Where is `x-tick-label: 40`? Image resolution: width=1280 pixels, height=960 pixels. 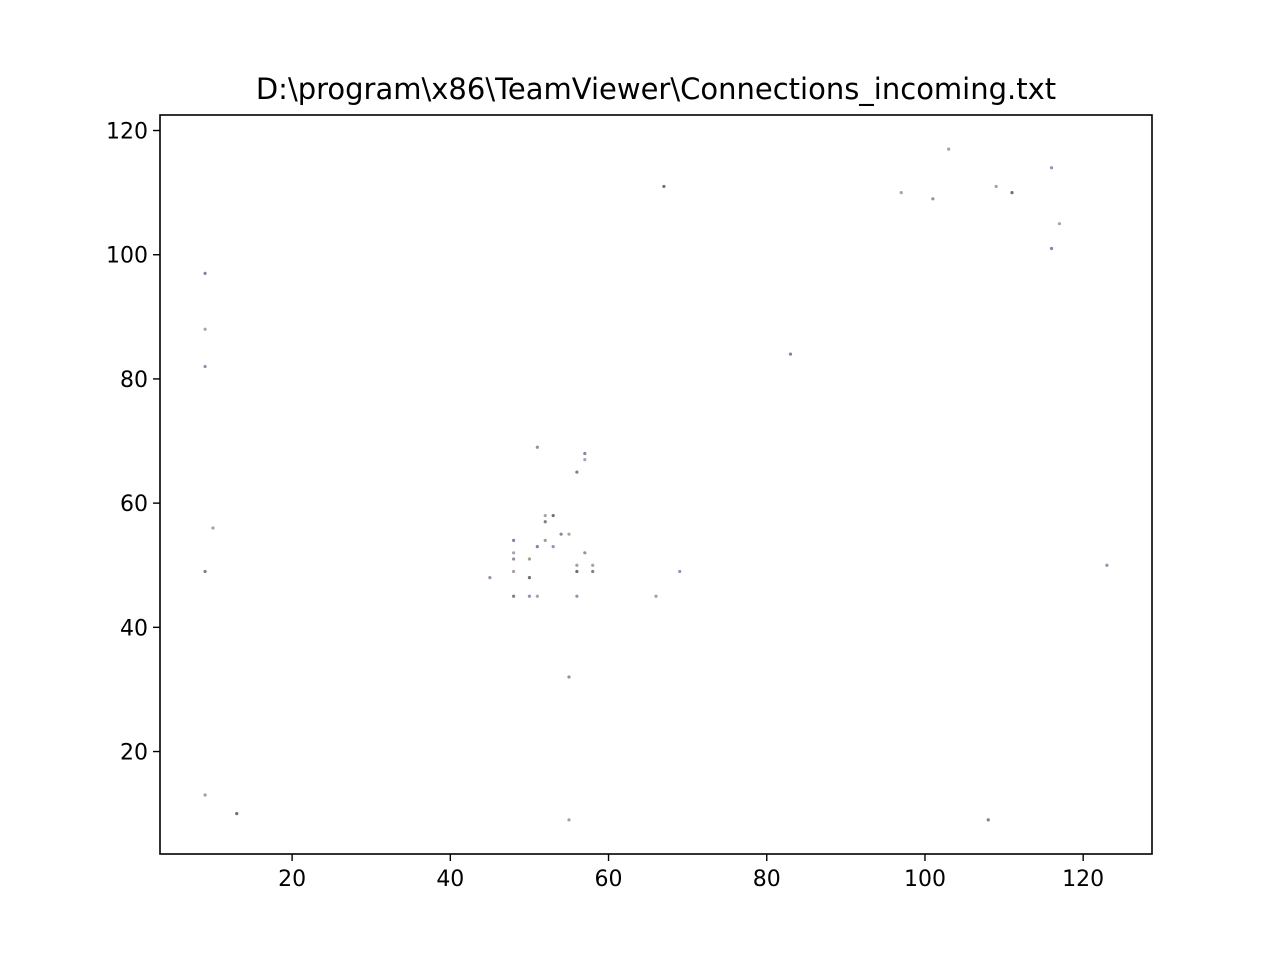
x-tick-label: 40 is located at coordinates (450, 879).